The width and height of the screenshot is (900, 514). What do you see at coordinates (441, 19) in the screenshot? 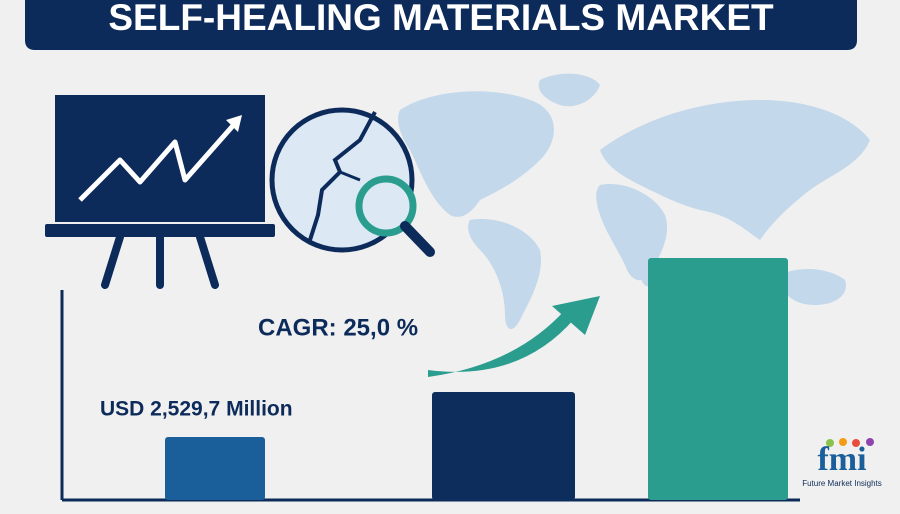
I see `title: SELF-HEALING MATERIALS MARKET` at bounding box center [441, 19].